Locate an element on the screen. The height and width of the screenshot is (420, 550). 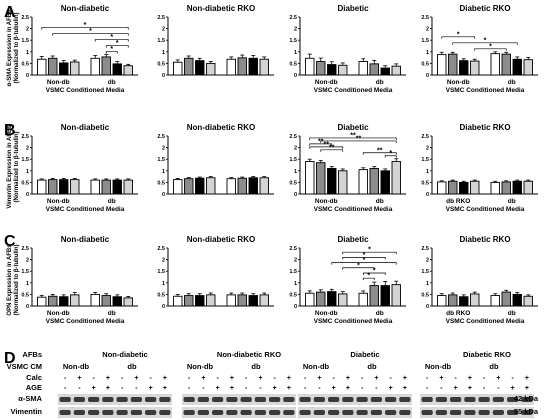
panel-letter-d: D is located at coordinates (10, 358).